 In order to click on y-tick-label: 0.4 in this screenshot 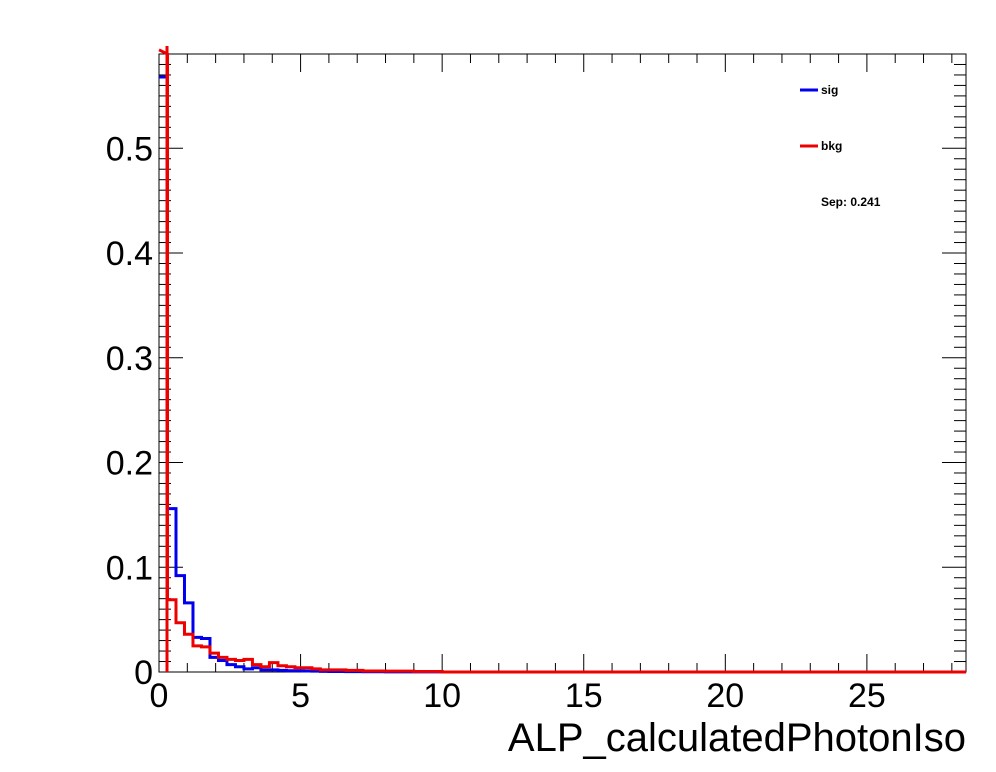, I will do `click(129, 254)`.